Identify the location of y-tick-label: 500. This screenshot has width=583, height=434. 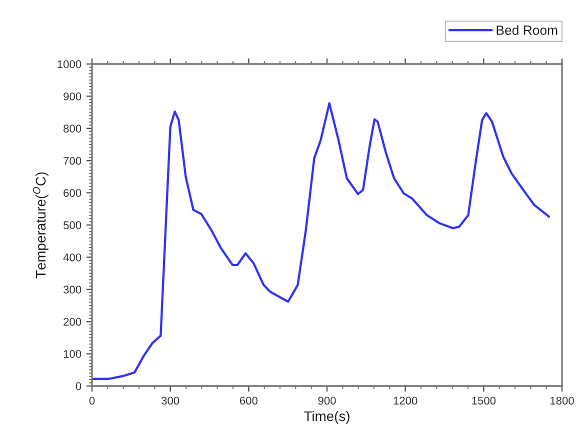
(72, 225).